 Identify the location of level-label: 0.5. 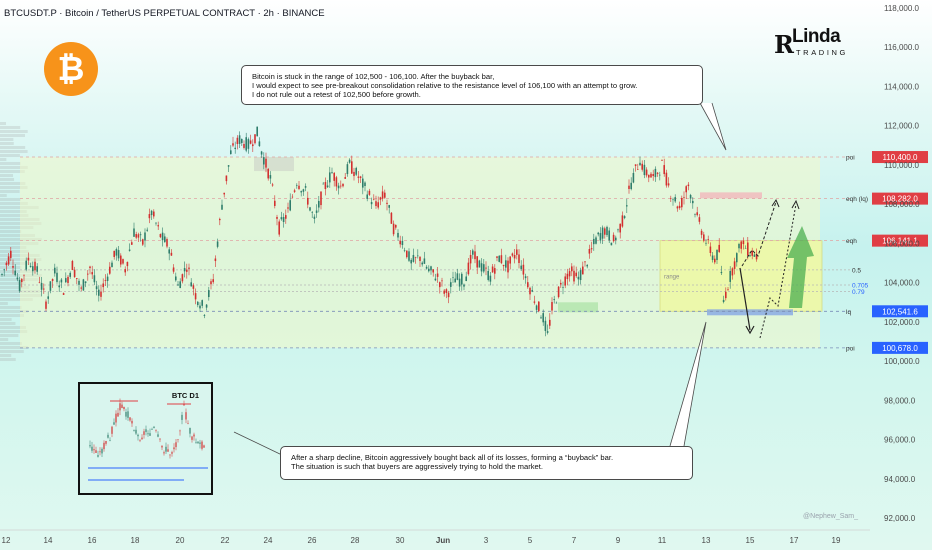
(856, 270).